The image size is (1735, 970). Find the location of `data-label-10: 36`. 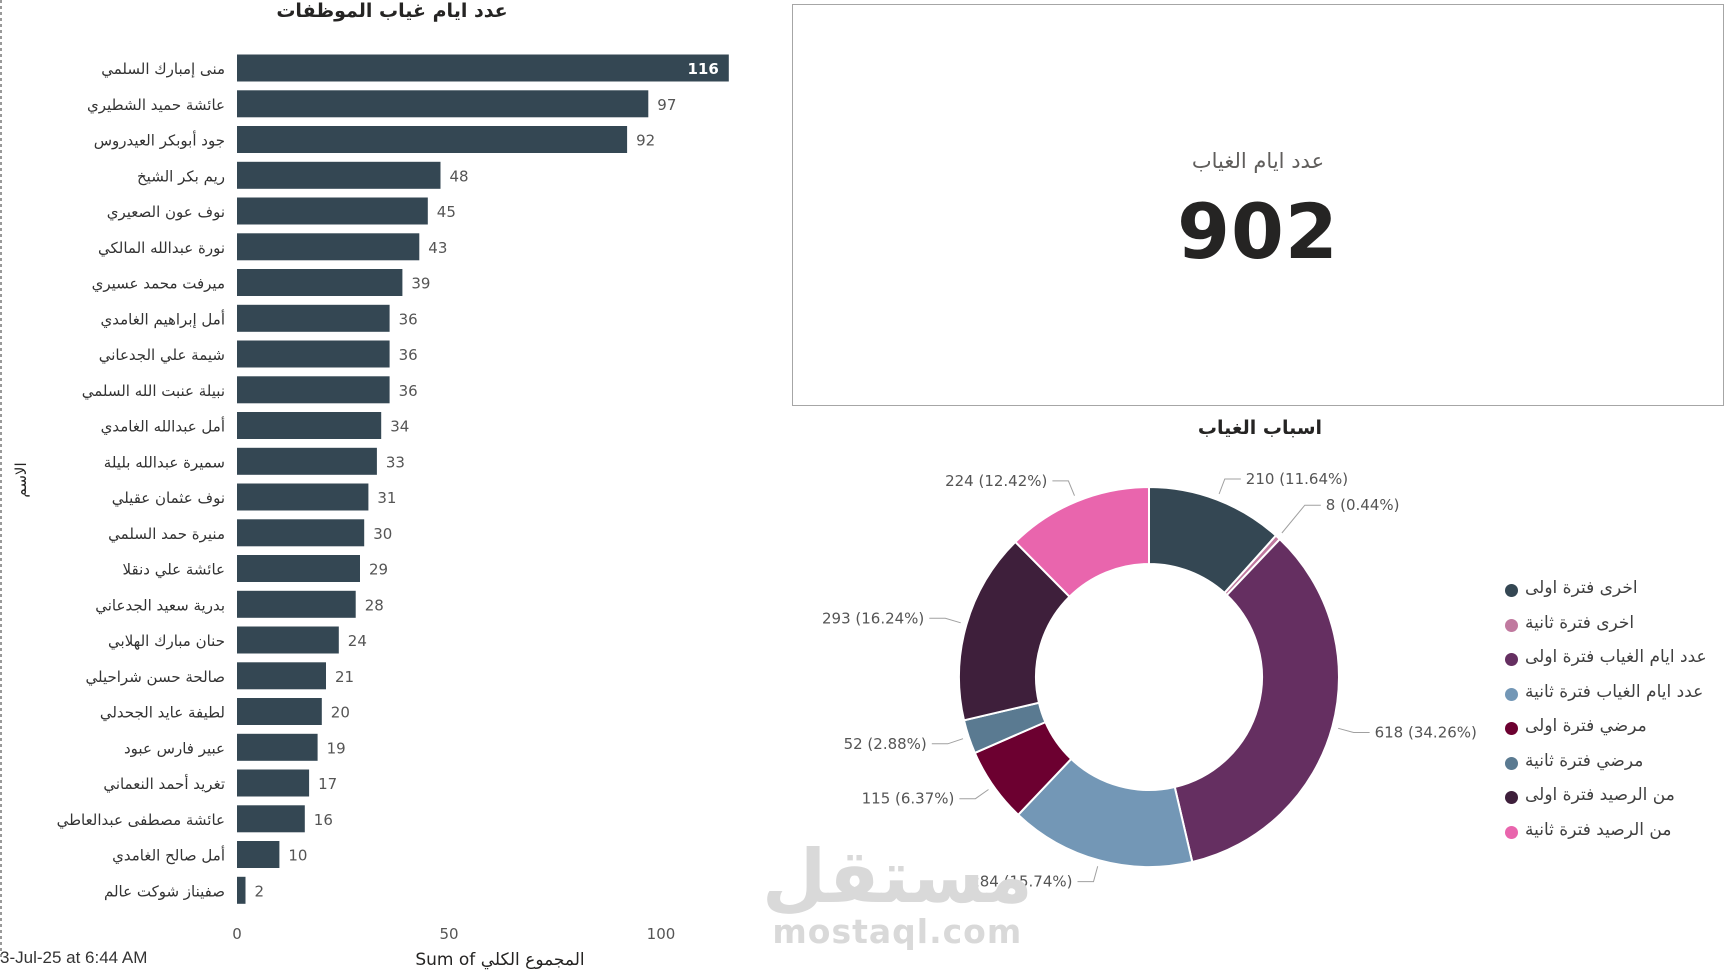

data-label-10: 36 is located at coordinates (408, 391).